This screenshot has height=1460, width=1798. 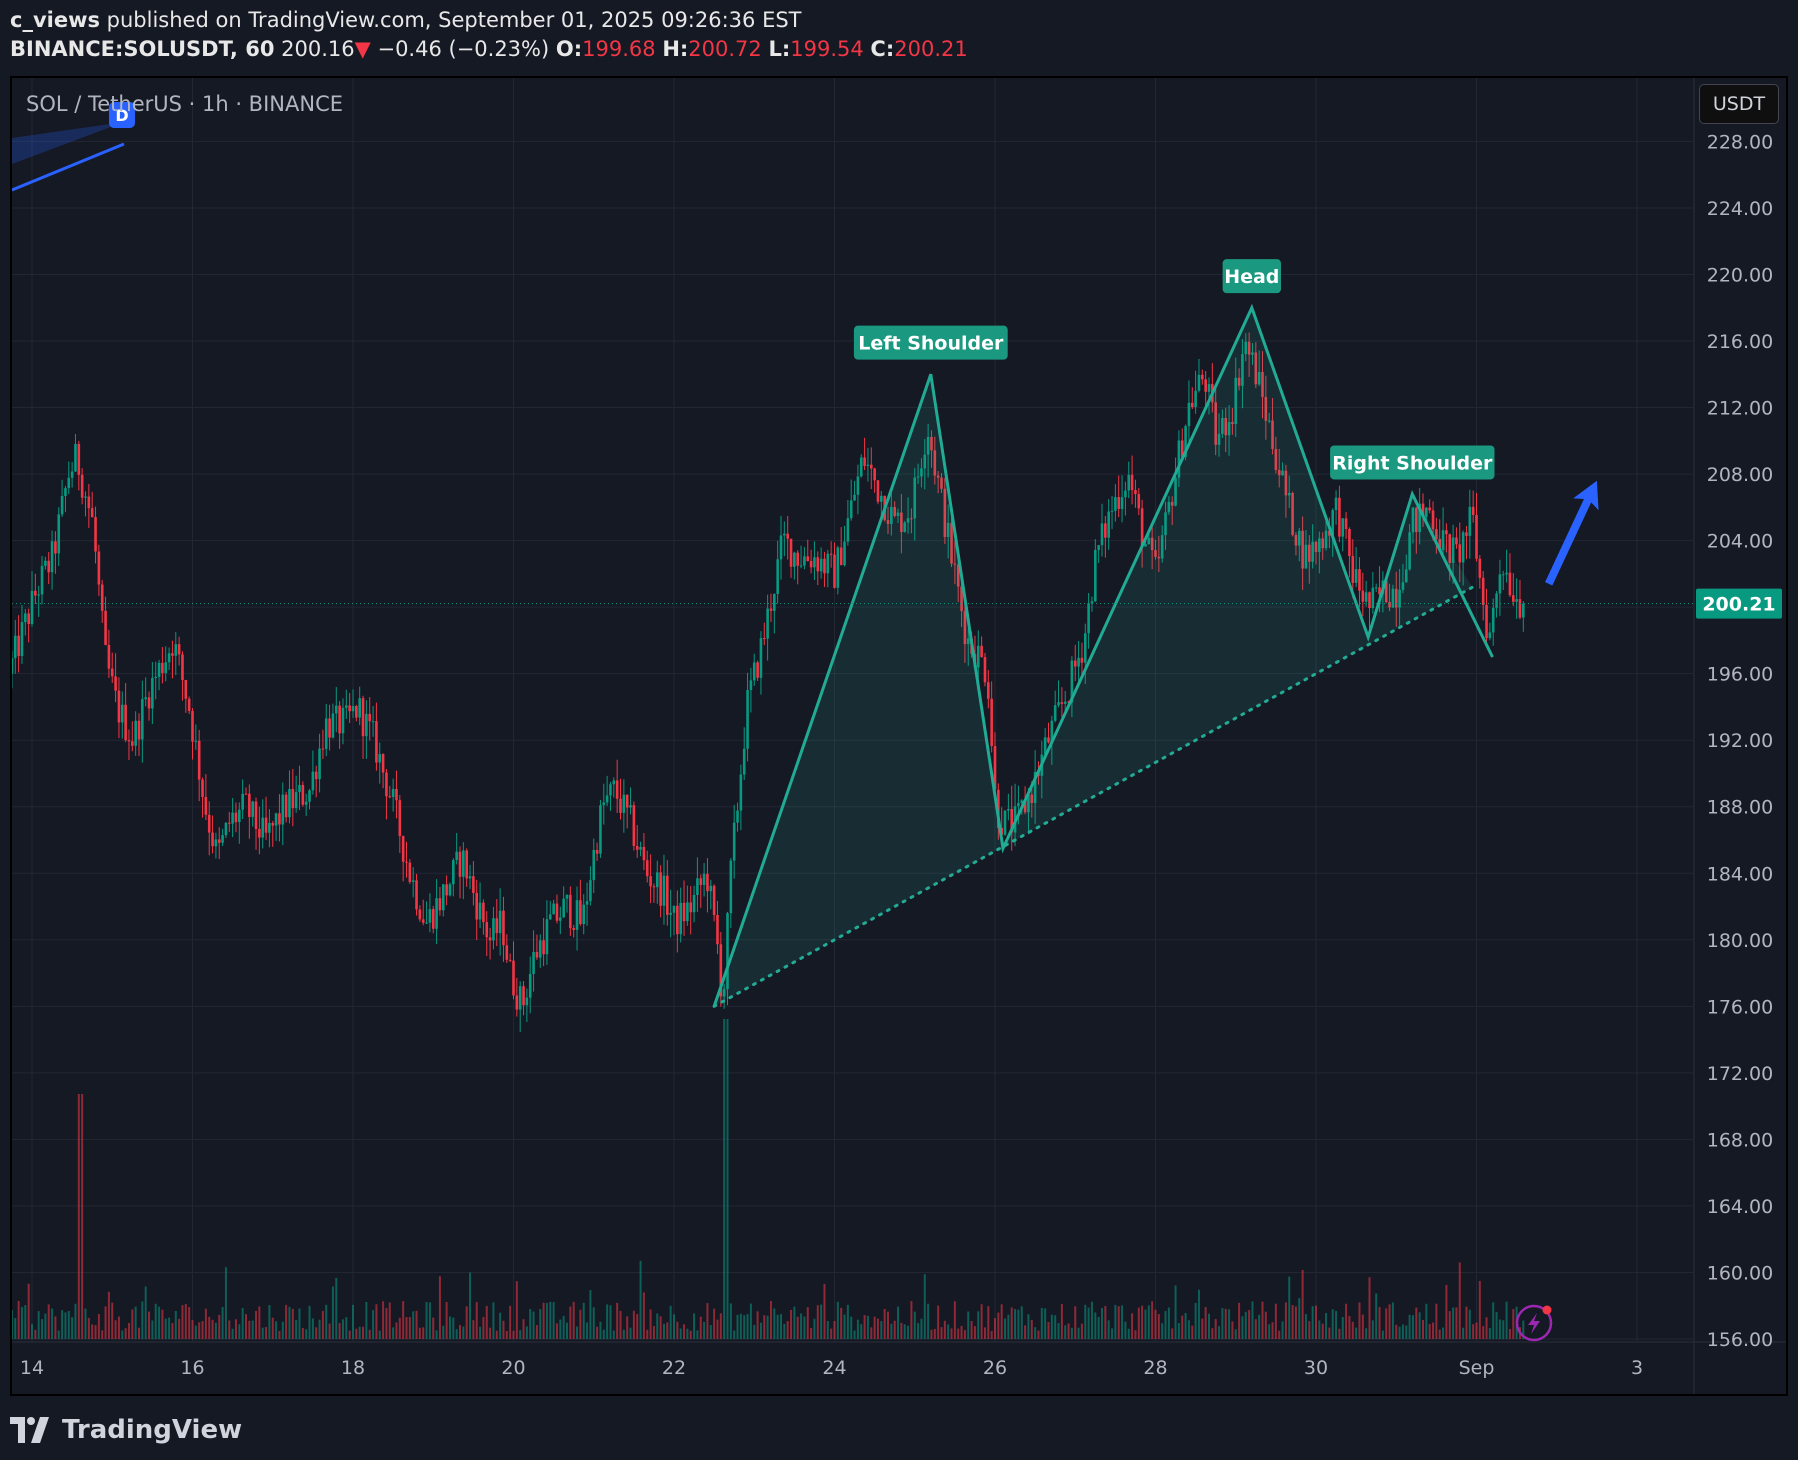 I want to click on time-tick-label: 16, so click(x=192, y=1368).